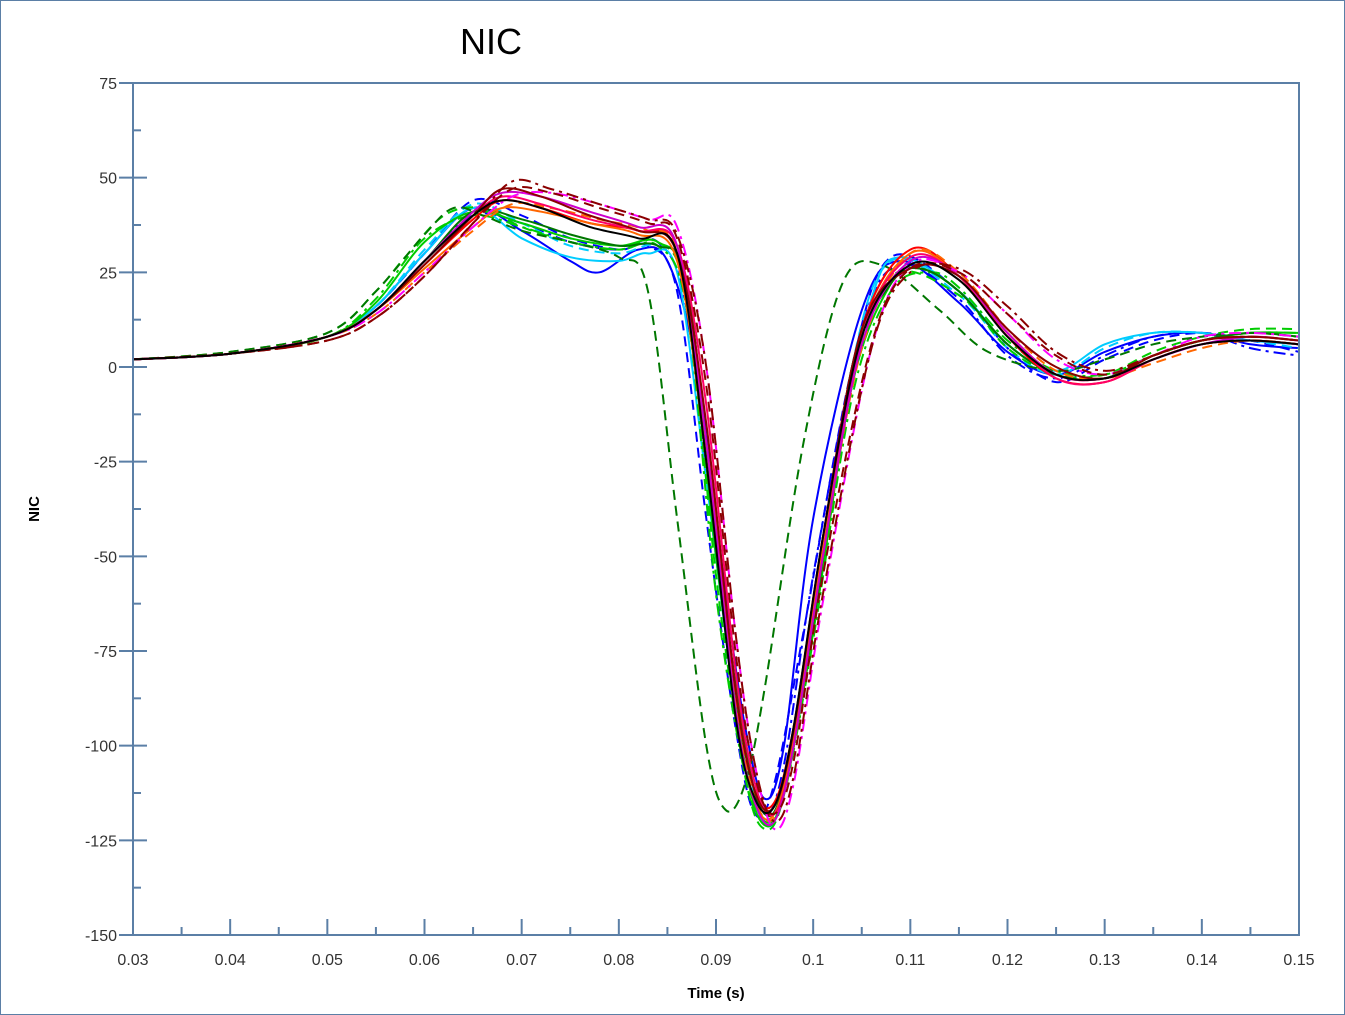 This screenshot has width=1345, height=1015. I want to click on y-tick-label: -50, so click(105, 557).